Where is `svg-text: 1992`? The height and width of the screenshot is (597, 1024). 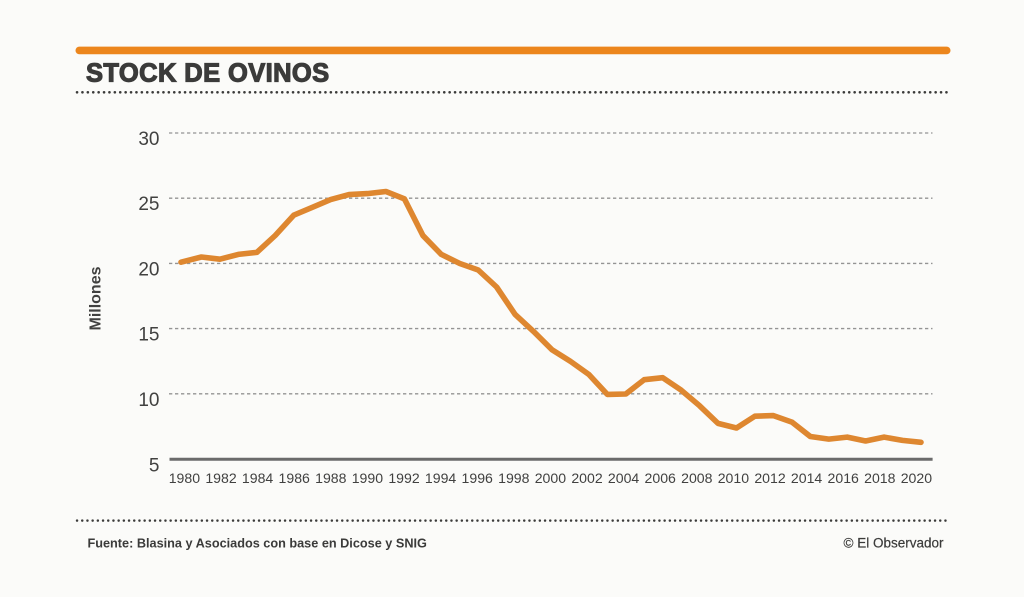
svg-text: 1992 is located at coordinates (404, 478).